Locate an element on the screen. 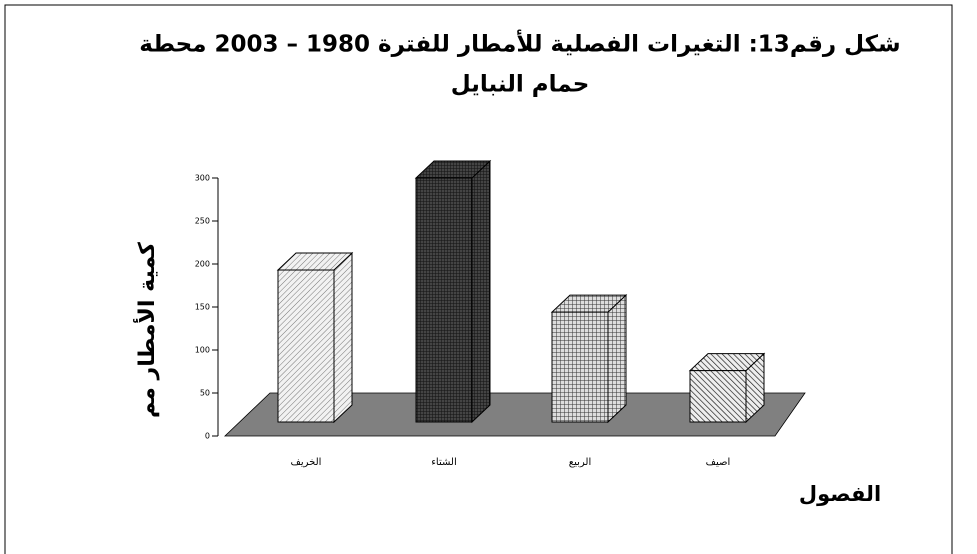  x-tick-label: الخريف is located at coordinates (306, 462).